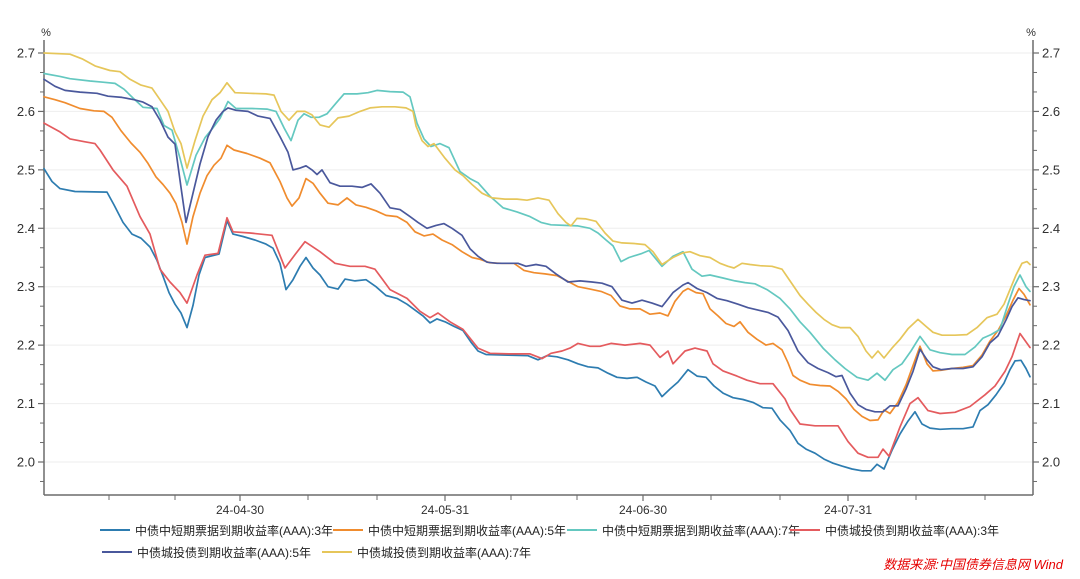 This screenshot has height=579, width=1080. What do you see at coordinates (444, 552) in the screenshot?
I see `legend-label: 中债城投债到期收益率(AAA):7年` at bounding box center [444, 552].